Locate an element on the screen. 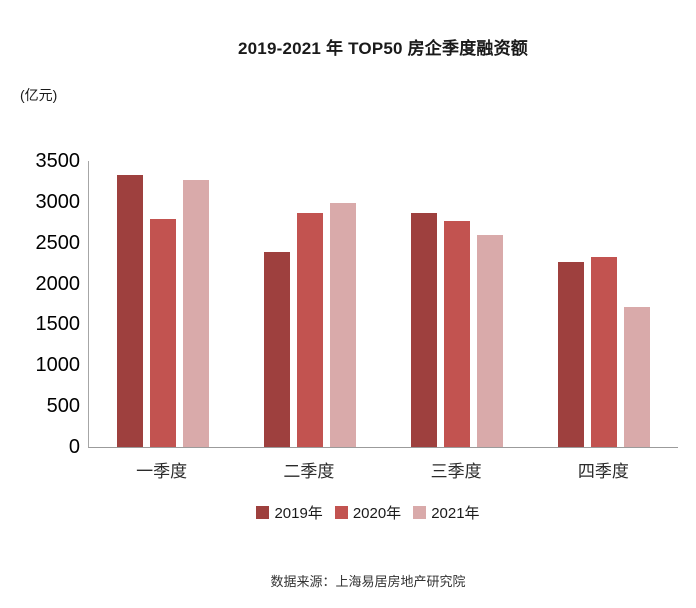 The width and height of the screenshot is (696, 608). bar-group-一季度 is located at coordinates (162, 304).